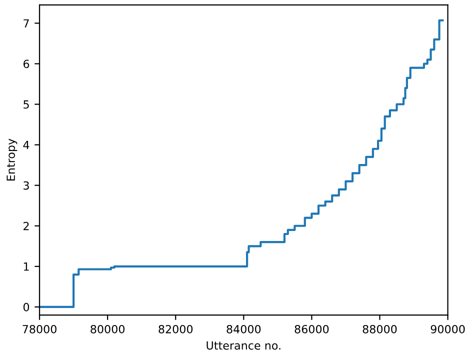 The height and width of the screenshot is (354, 465). What do you see at coordinates (175, 329) in the screenshot?
I see `x-tick-label: 82000` at bounding box center [175, 329].